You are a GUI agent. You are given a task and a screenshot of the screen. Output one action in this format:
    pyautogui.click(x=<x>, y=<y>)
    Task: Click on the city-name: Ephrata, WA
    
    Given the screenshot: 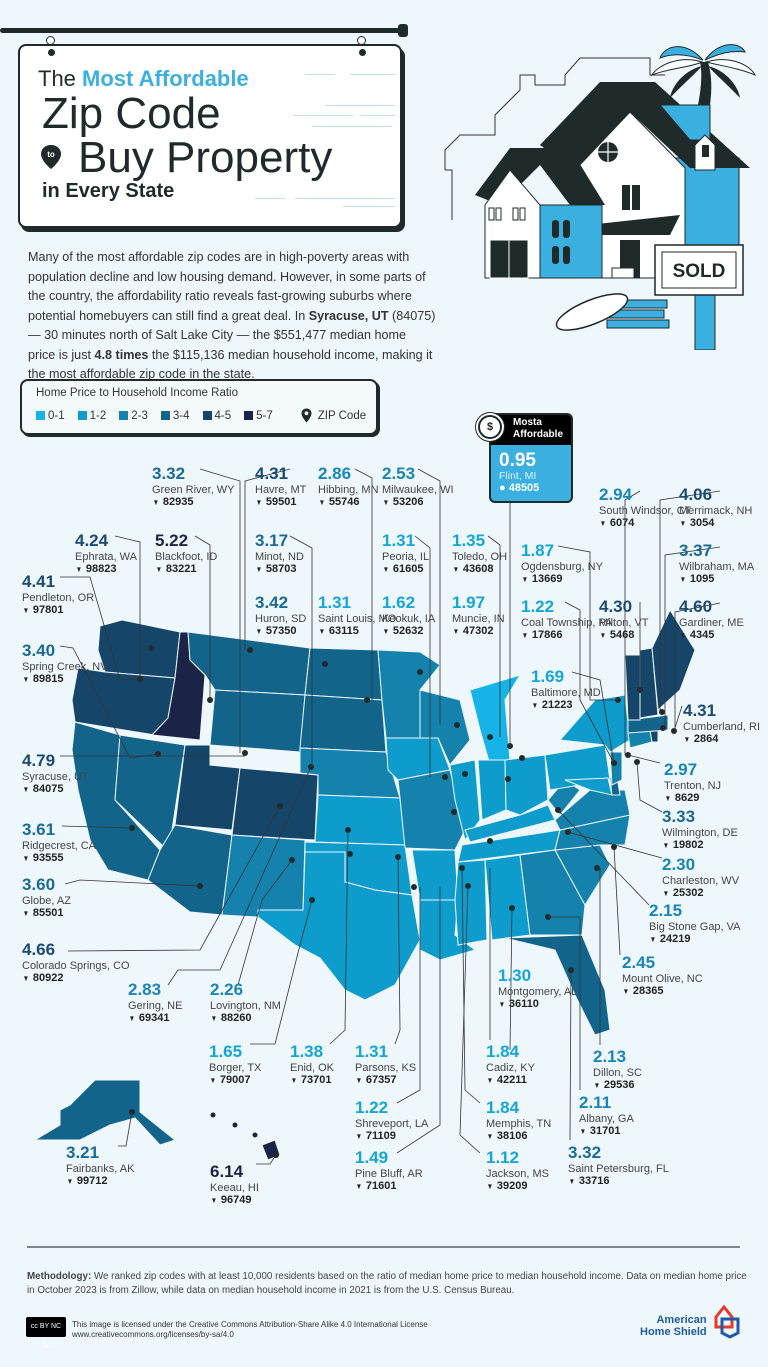 What is the action you would take?
    pyautogui.click(x=106, y=556)
    